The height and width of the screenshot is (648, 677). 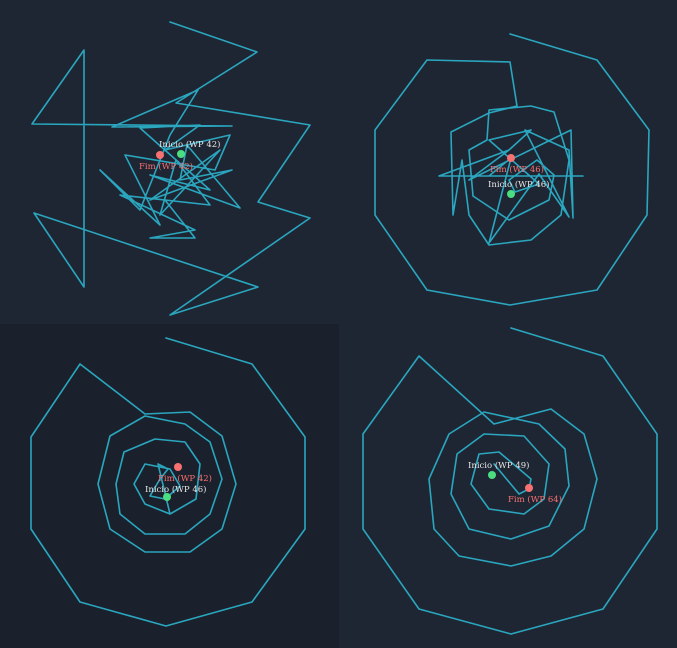 I want to click on end-label-1: Fim (WP 42), so click(x=166, y=166).